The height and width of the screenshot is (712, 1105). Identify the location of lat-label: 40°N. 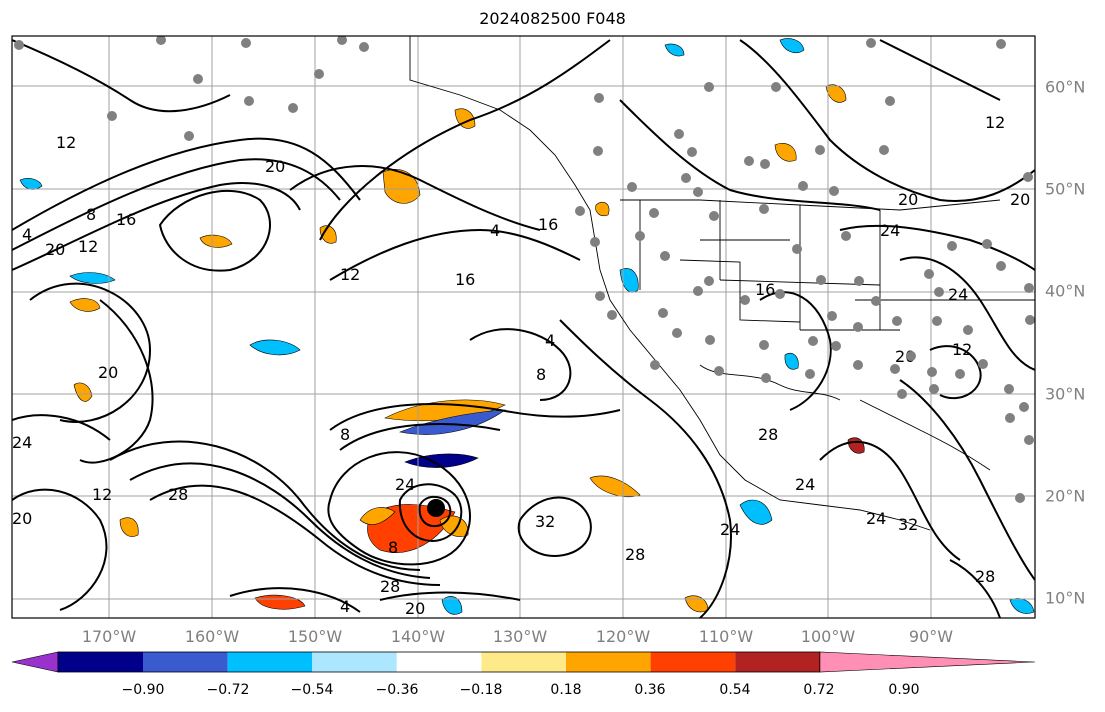
(1065, 291).